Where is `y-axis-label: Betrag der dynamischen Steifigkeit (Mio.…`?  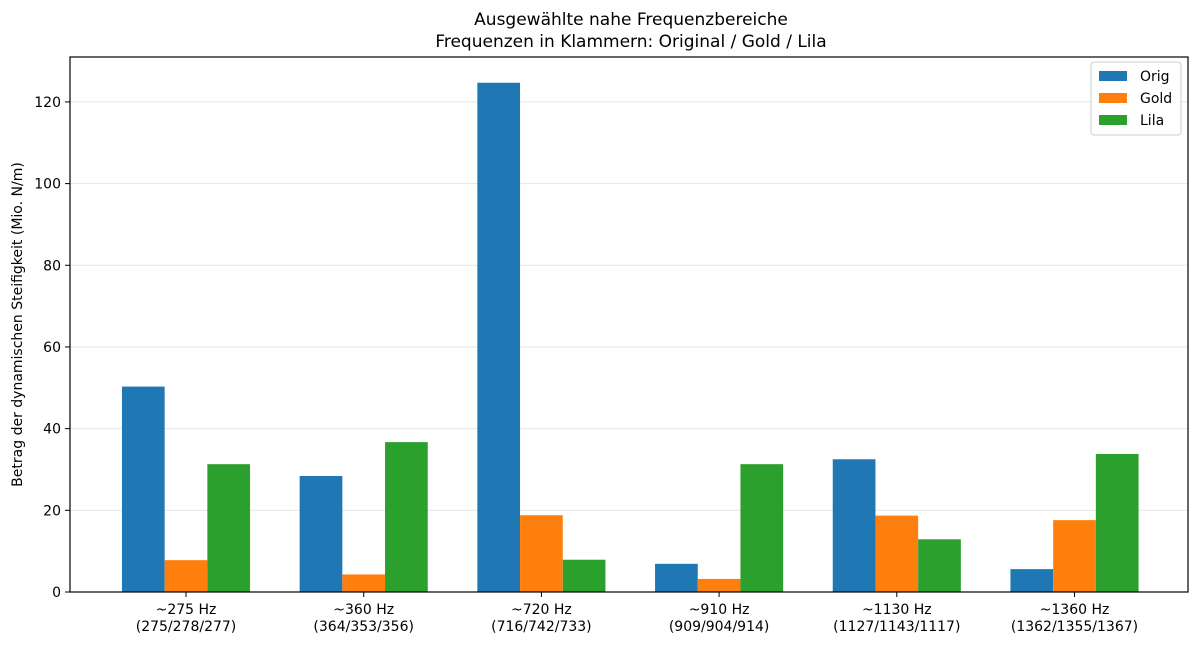 y-axis-label: Betrag der dynamischen Steifigkeit (Mio.… is located at coordinates (18, 324).